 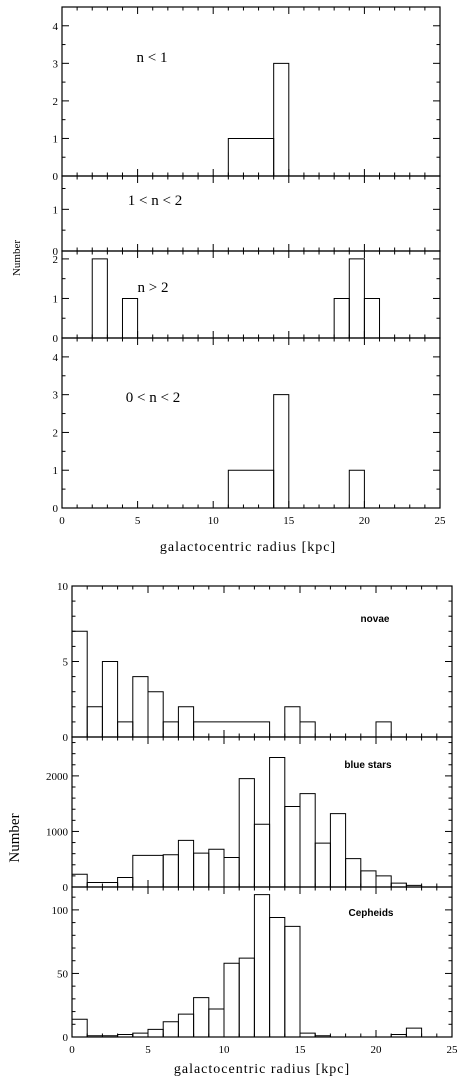 I want to click on y-tick-label: 3, so click(x=56, y=396).